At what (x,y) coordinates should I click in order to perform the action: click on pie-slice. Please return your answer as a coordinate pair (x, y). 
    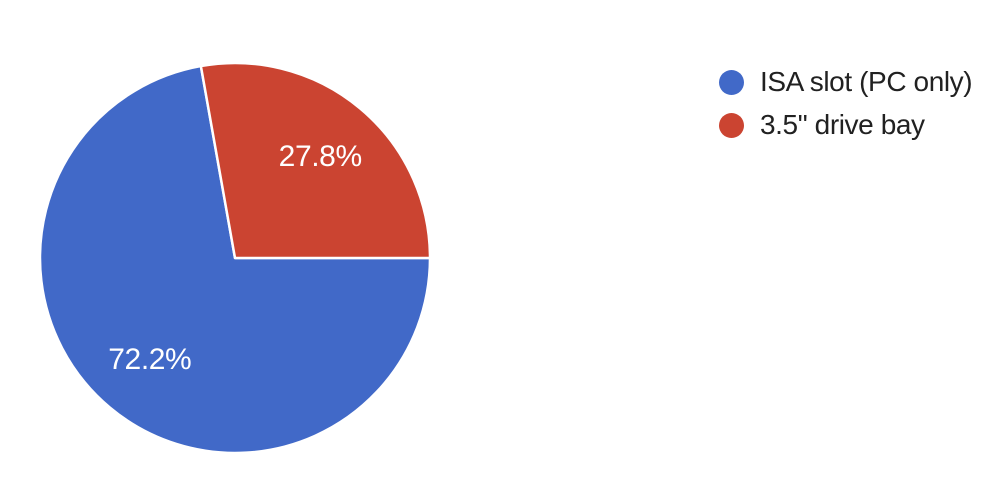
    Looking at the image, I should click on (315, 160).